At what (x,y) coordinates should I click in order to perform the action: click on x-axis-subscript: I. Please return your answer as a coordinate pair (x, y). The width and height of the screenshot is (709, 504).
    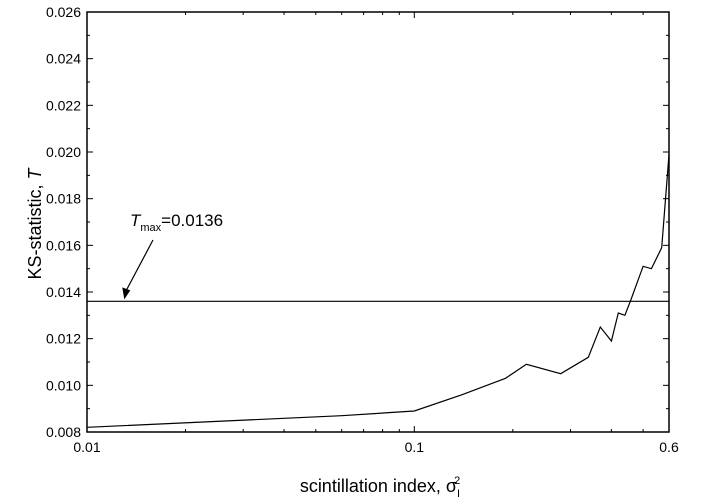
    Looking at the image, I should click on (458, 494).